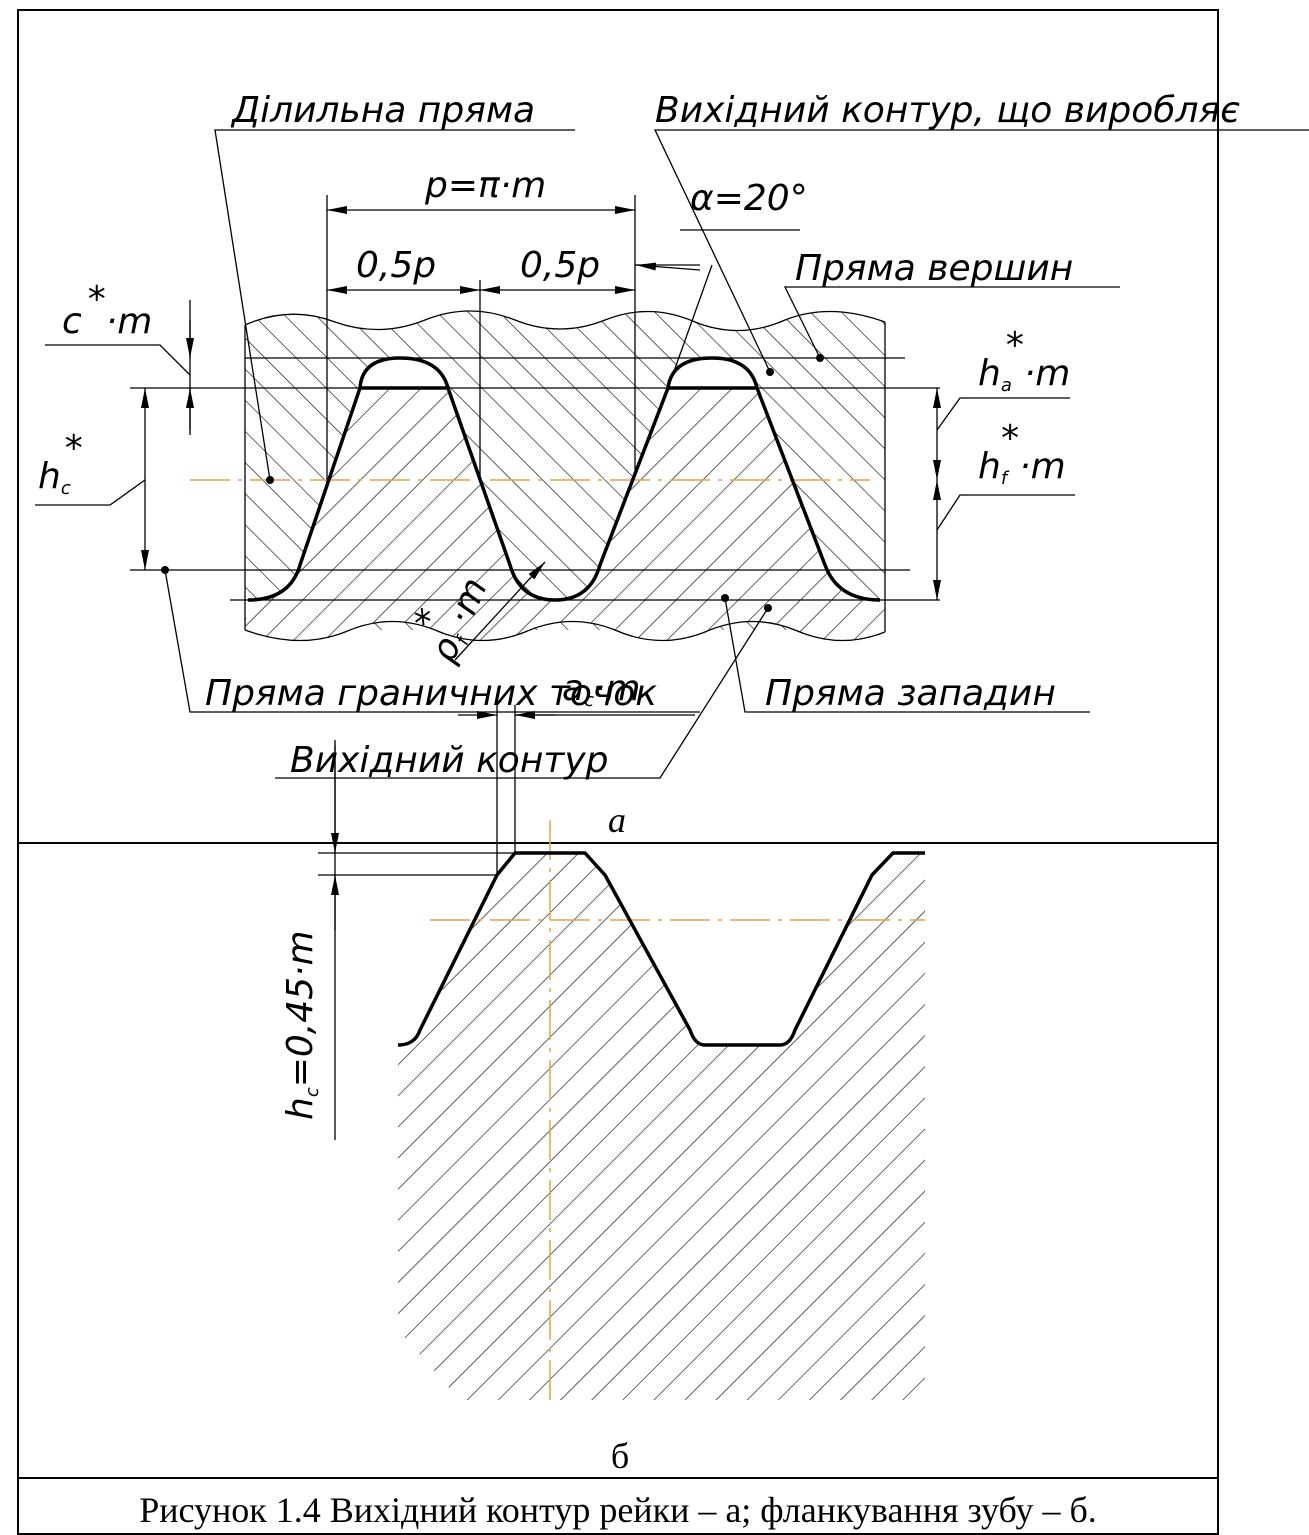 The width and height of the screenshot is (1309, 1535). What do you see at coordinates (620, 1456) in the screenshot?
I see `panel-label: б` at bounding box center [620, 1456].